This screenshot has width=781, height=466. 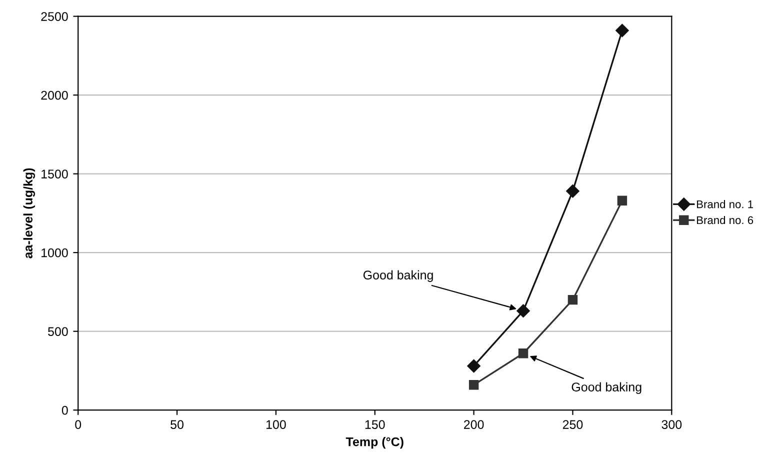 What do you see at coordinates (55, 174) in the screenshot?
I see `y-tick-label: 1500` at bounding box center [55, 174].